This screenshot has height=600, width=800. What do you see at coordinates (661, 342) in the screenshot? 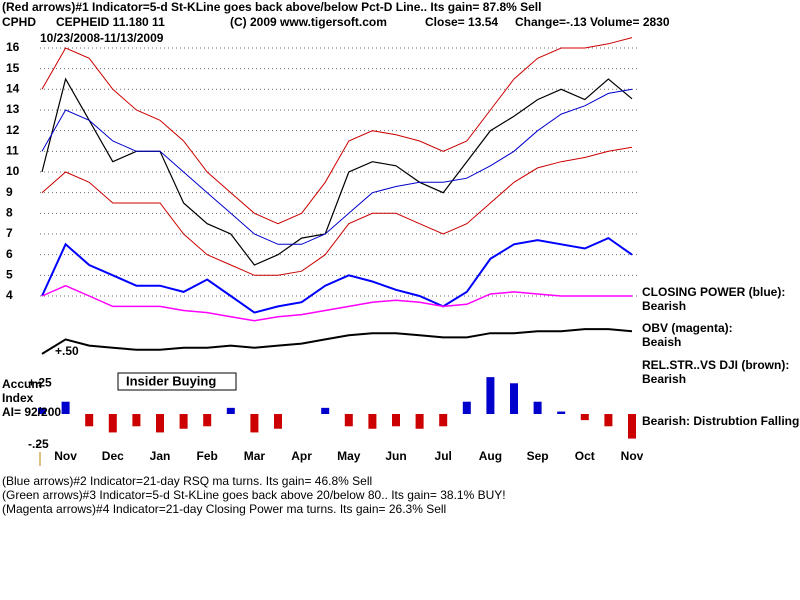
I see `legend-status: Beaish` at bounding box center [661, 342].